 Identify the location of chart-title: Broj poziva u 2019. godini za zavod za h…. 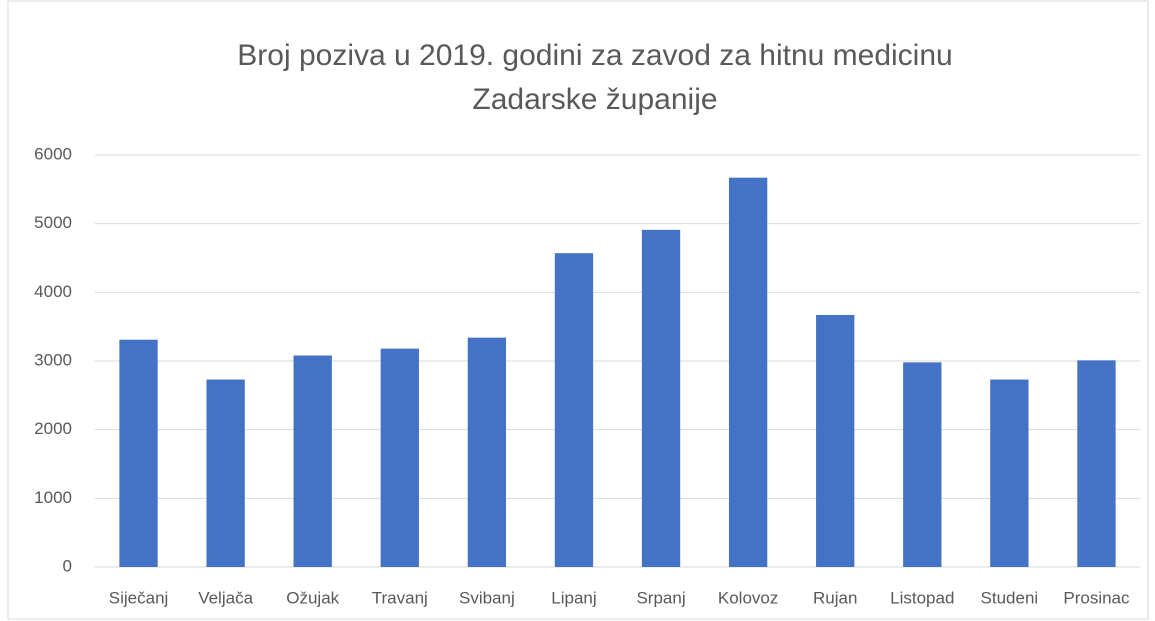
(594, 55).